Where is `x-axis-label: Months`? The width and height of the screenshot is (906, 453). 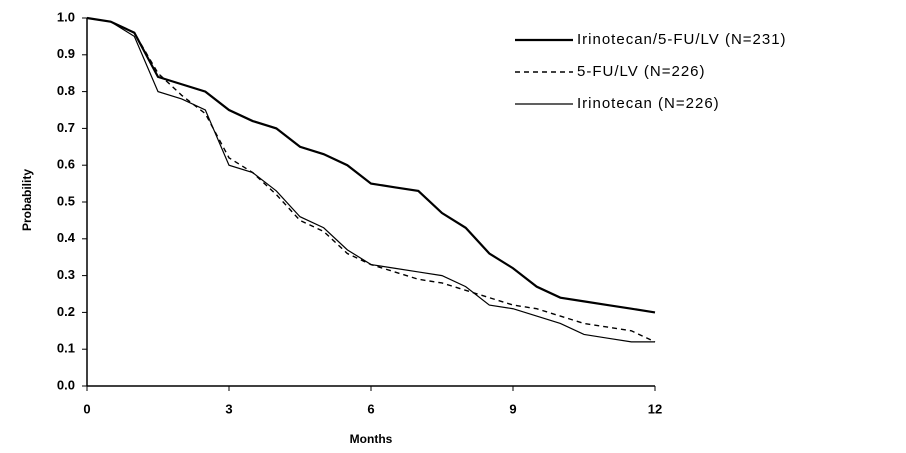 x-axis-label: Months is located at coordinates (371, 439).